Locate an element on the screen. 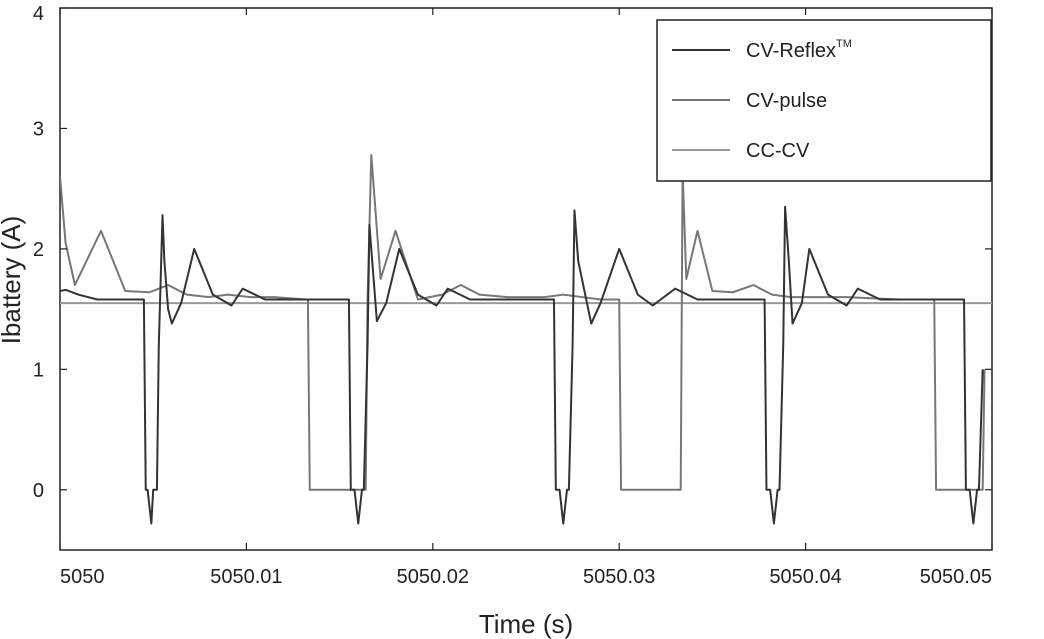 The width and height of the screenshot is (1044, 639). y-tick-label: 1 is located at coordinates (38, 370).